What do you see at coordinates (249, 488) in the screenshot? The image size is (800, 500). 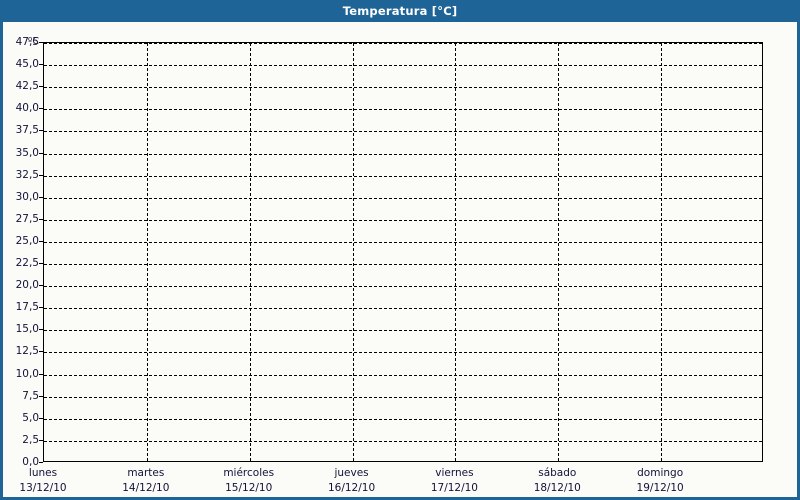 I see `x-axis-date: 15/12/10` at bounding box center [249, 488].